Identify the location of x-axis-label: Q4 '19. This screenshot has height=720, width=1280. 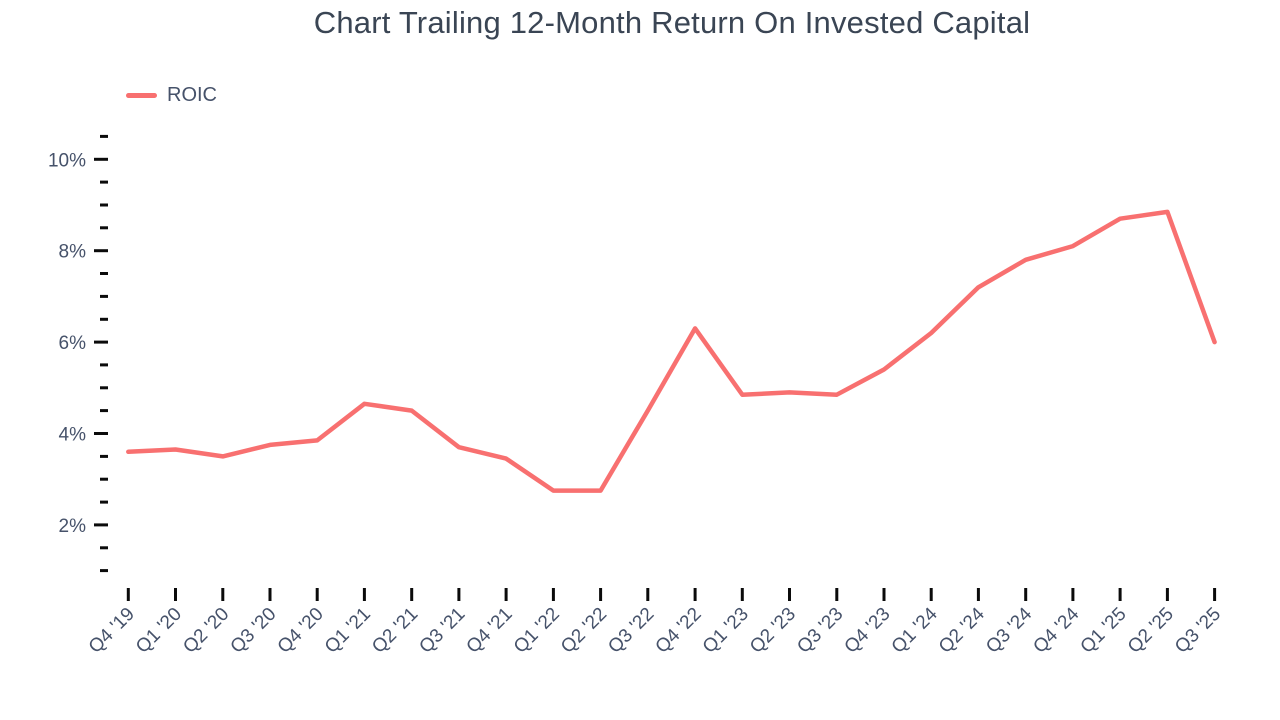
(112, 631).